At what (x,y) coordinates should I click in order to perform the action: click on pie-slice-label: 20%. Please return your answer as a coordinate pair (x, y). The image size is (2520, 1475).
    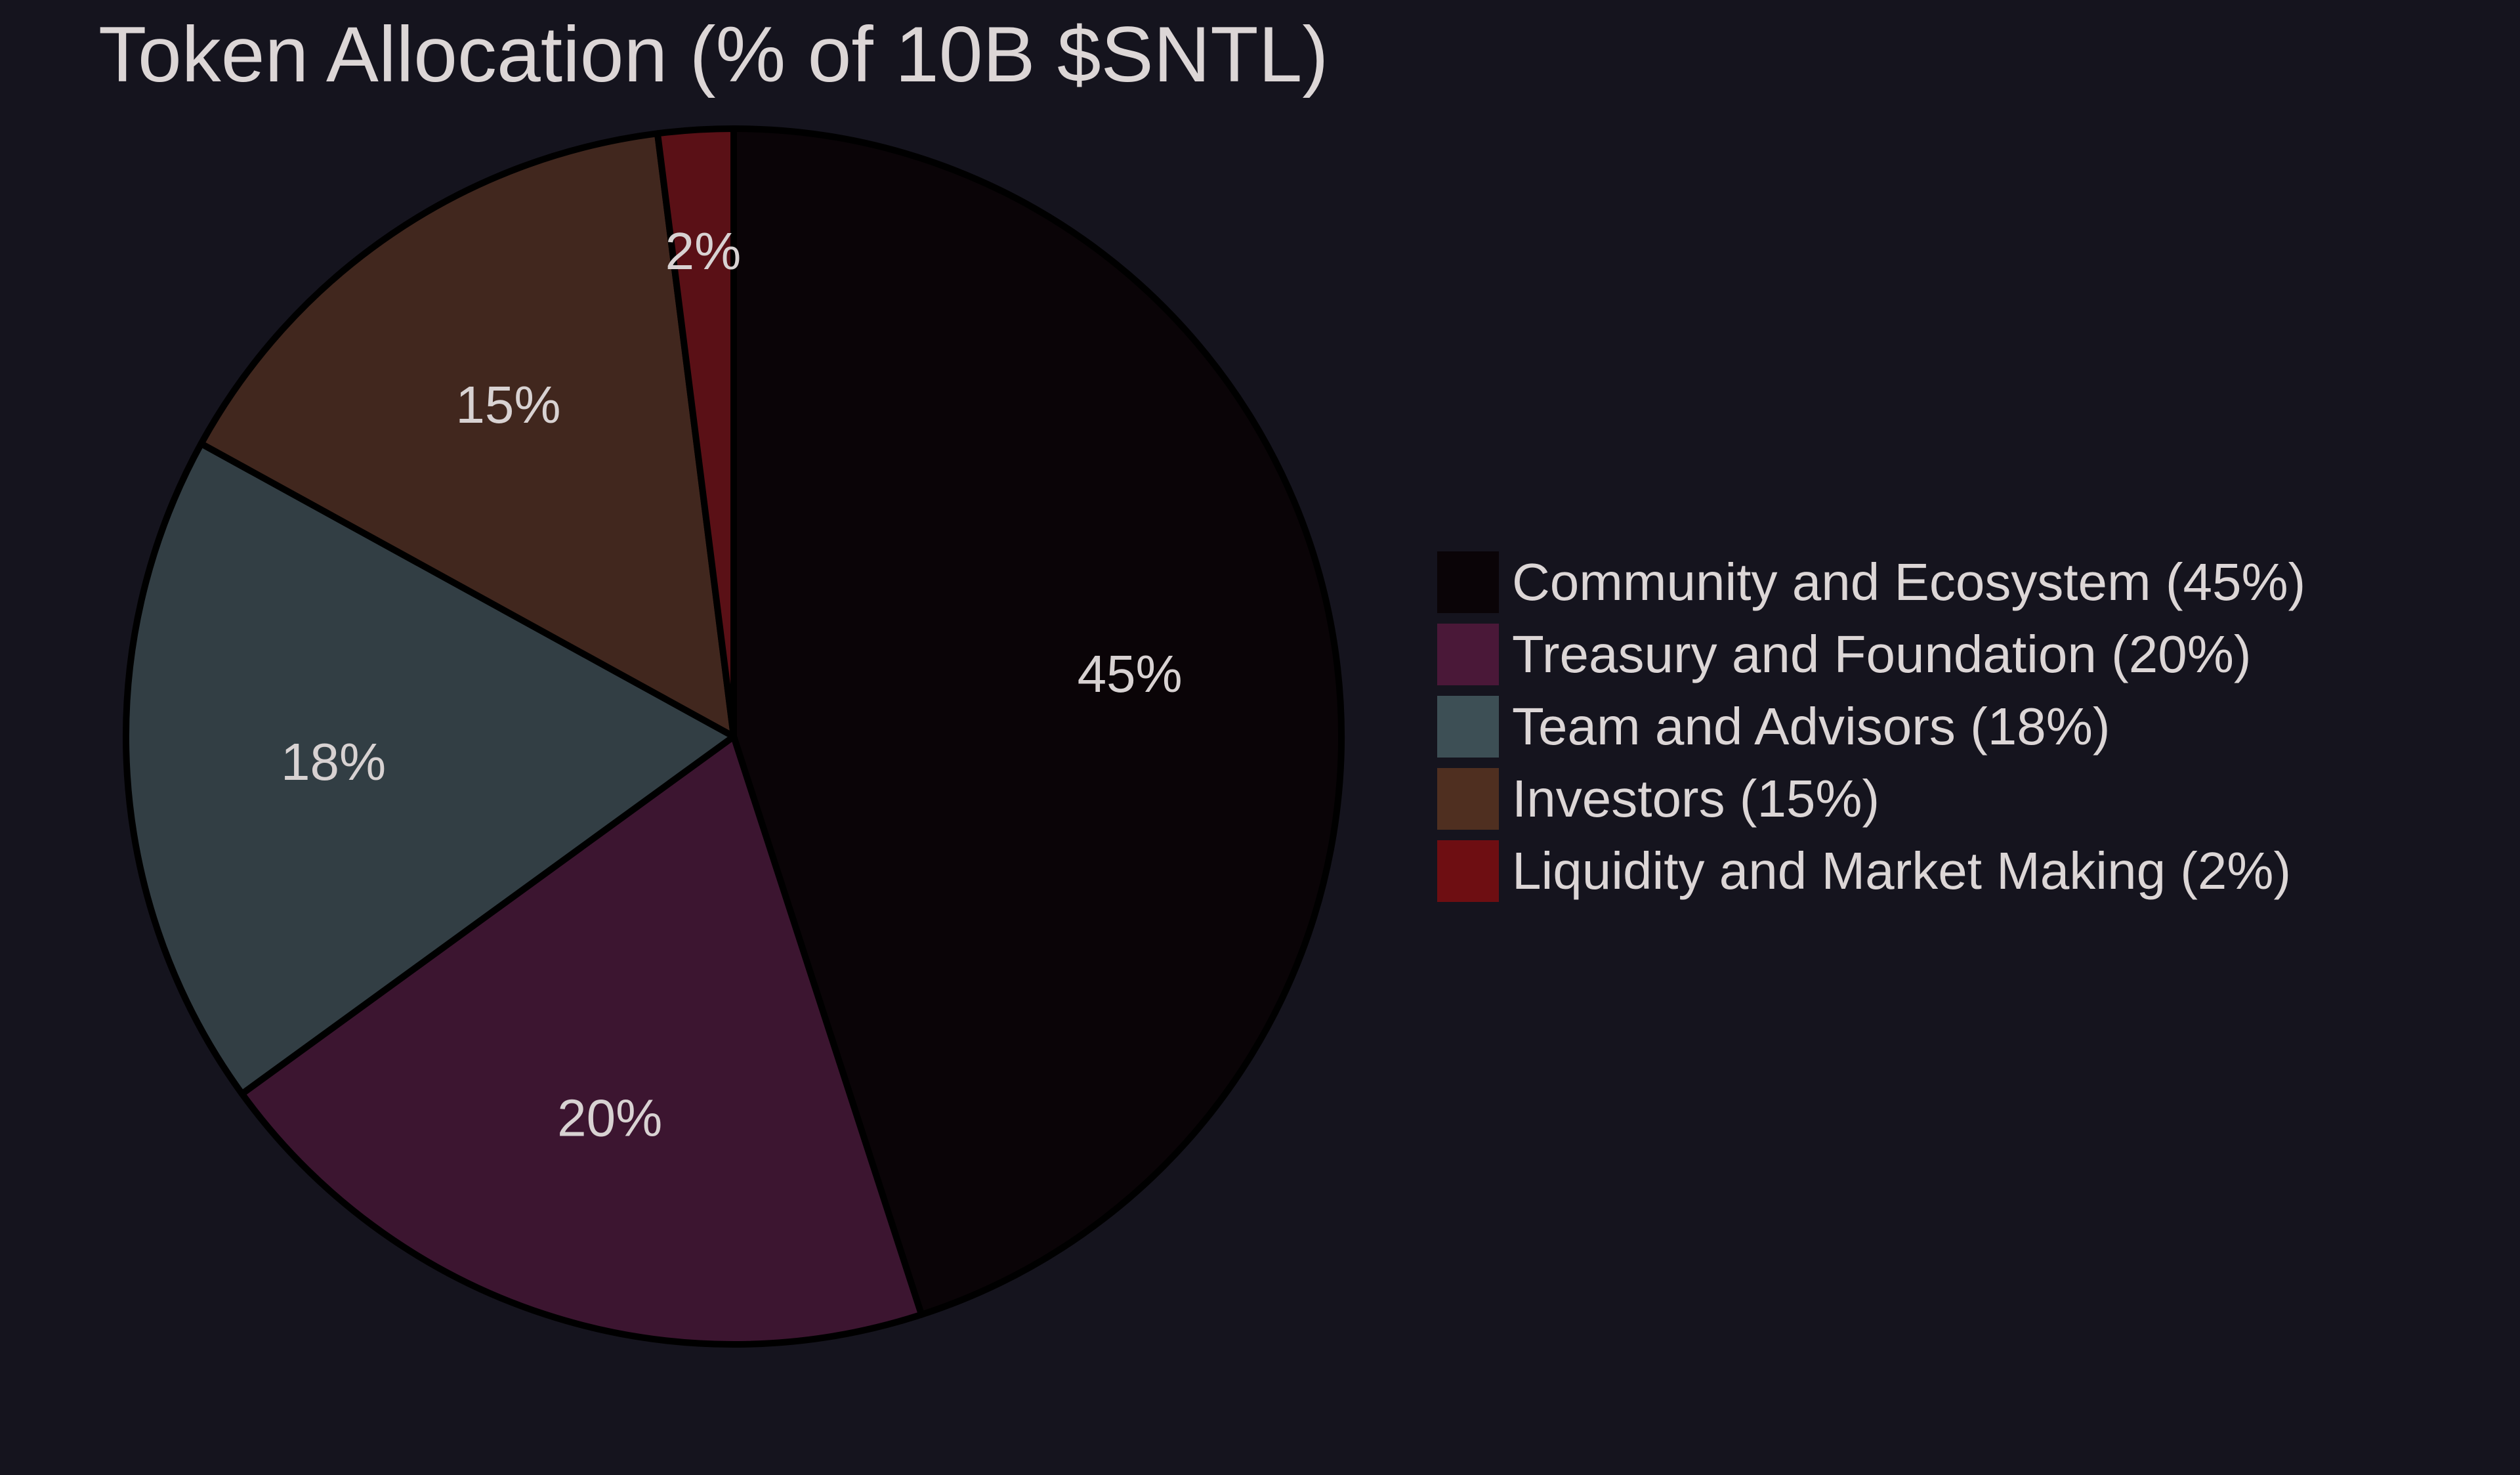
    Looking at the image, I should click on (609, 1118).